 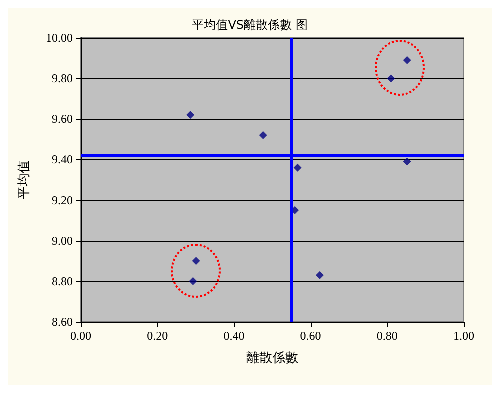 I want to click on x-tick-label: 0.00, so click(x=81, y=336).